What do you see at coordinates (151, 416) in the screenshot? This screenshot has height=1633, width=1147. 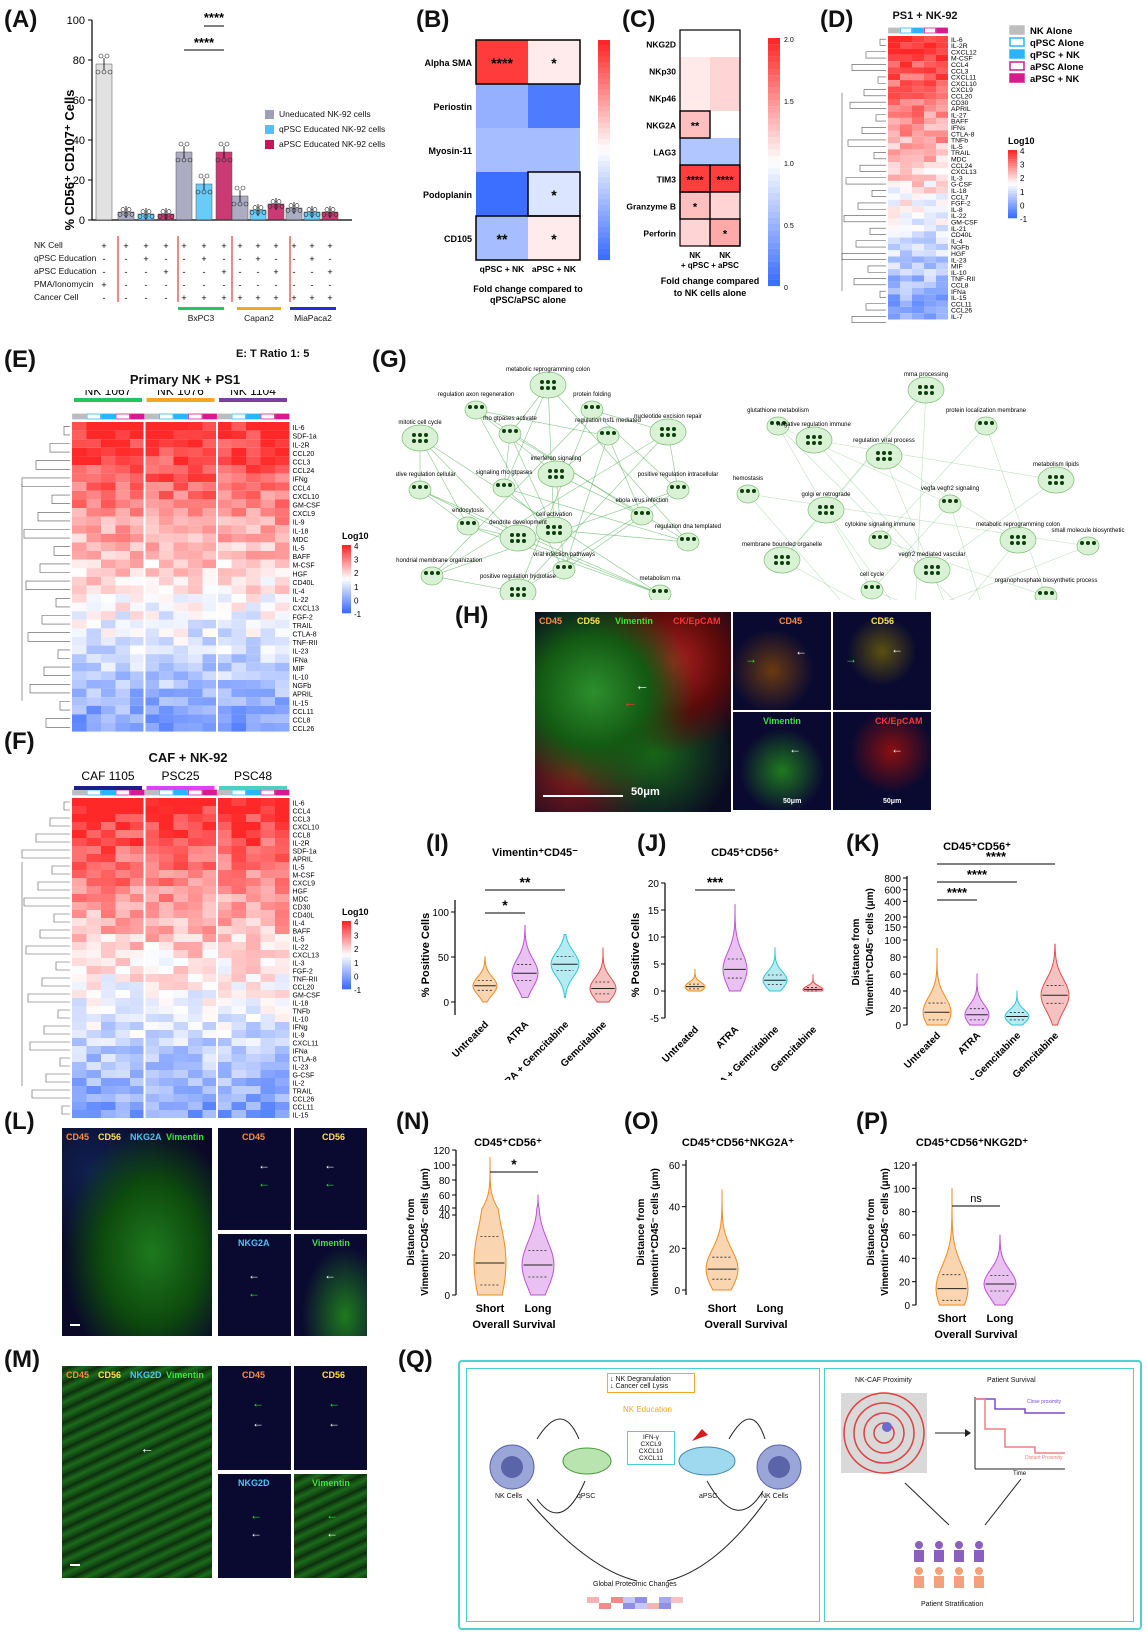 I see `sample-color-strip` at bounding box center [151, 416].